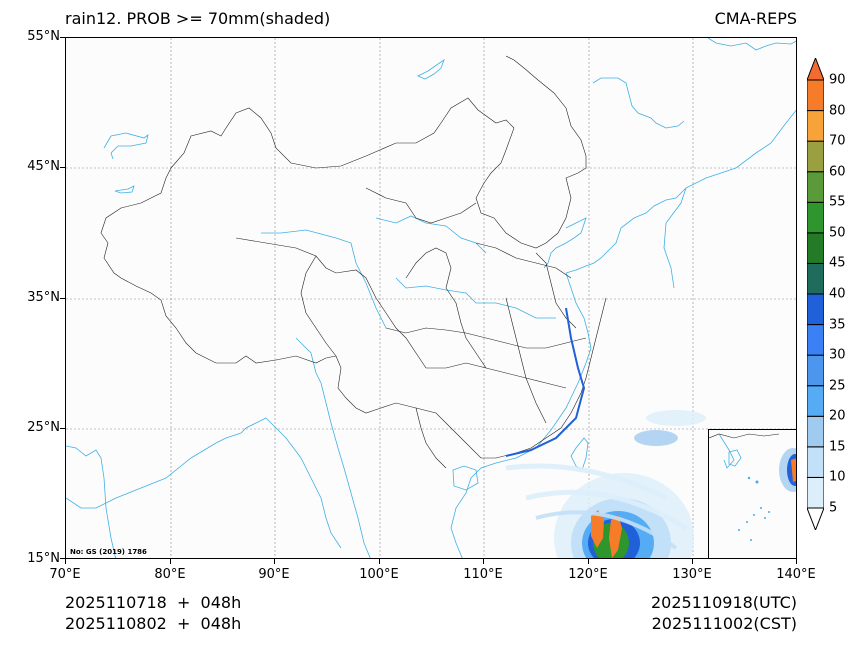  I want to click on init-cst: 2025110802 + 048h, so click(153, 623).